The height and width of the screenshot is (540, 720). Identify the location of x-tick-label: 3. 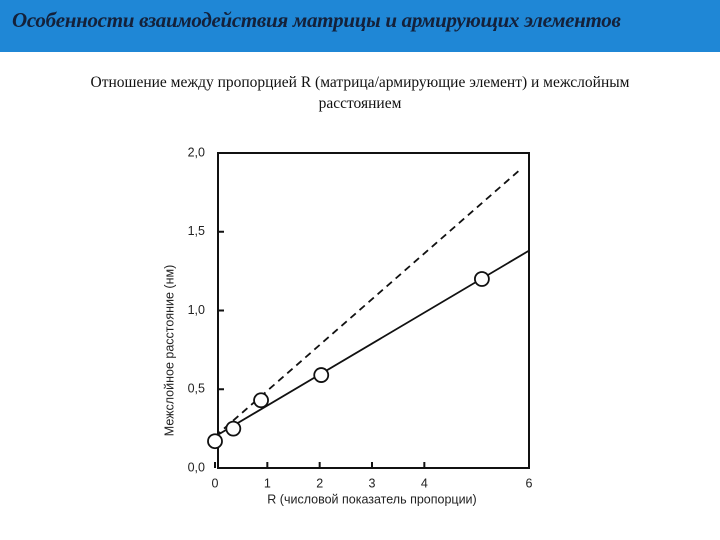
(372, 483).